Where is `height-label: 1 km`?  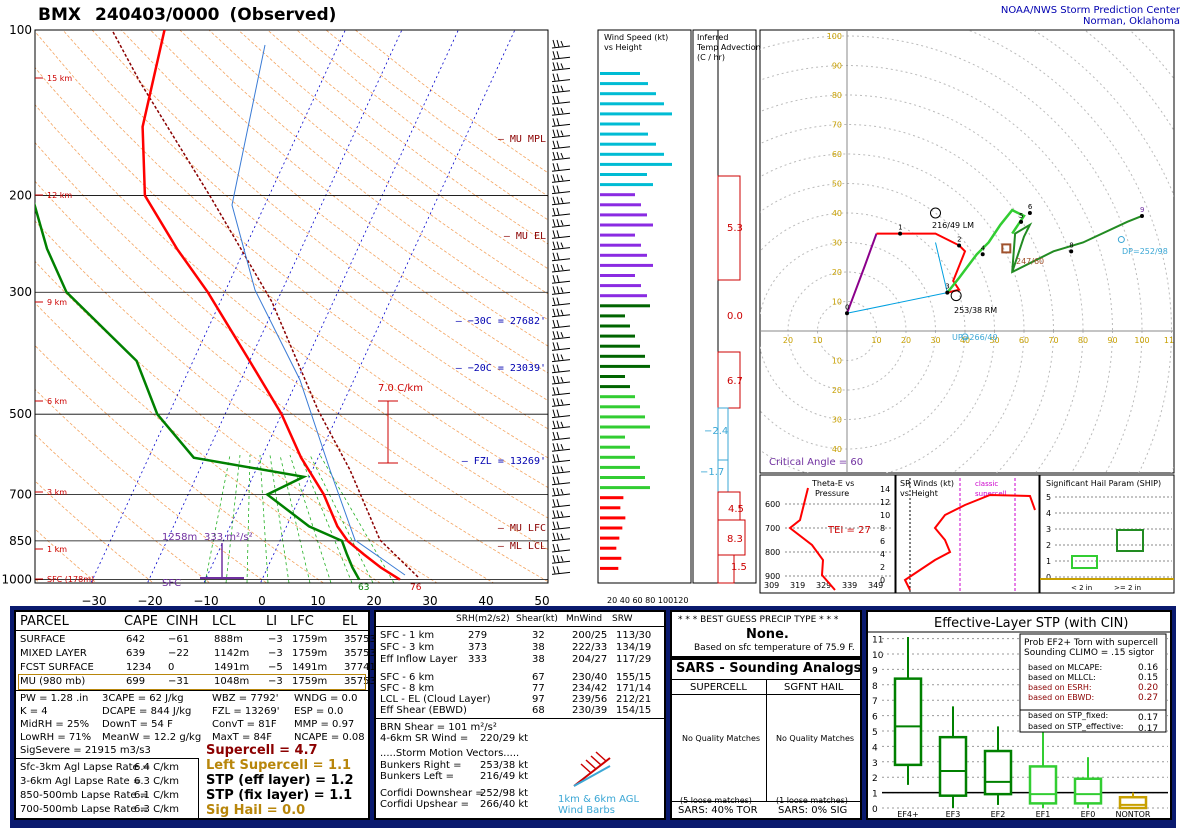 height-label: 1 km is located at coordinates (57, 549).